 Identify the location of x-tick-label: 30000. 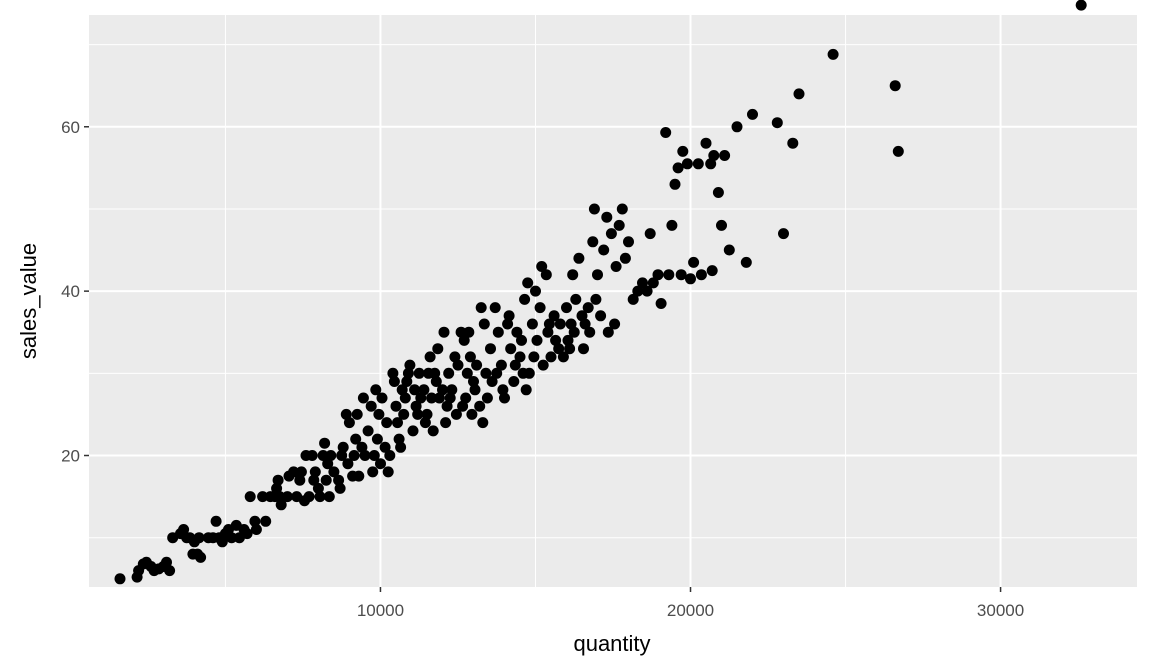
(1000, 610).